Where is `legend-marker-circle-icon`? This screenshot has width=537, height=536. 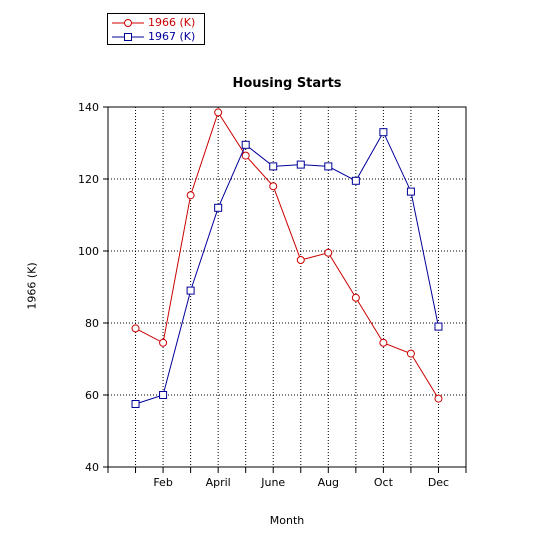 legend-marker-circle-icon is located at coordinates (128, 23).